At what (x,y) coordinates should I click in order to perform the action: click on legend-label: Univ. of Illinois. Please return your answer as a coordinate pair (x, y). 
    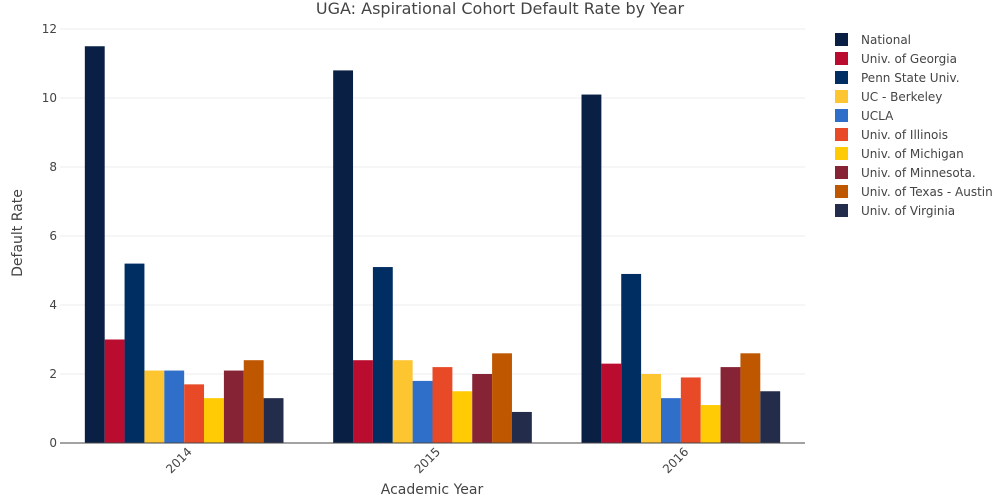
    Looking at the image, I should click on (904, 135).